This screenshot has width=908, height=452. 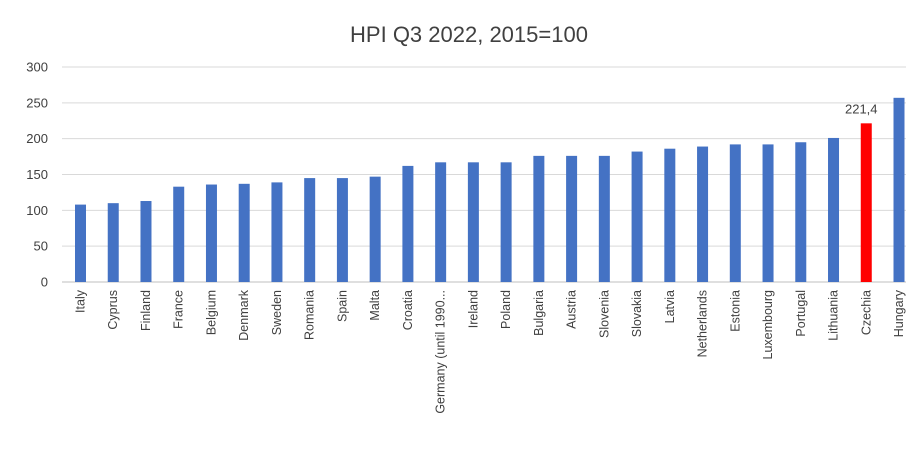 What do you see at coordinates (310, 230) in the screenshot?
I see `bar-romania` at bounding box center [310, 230].